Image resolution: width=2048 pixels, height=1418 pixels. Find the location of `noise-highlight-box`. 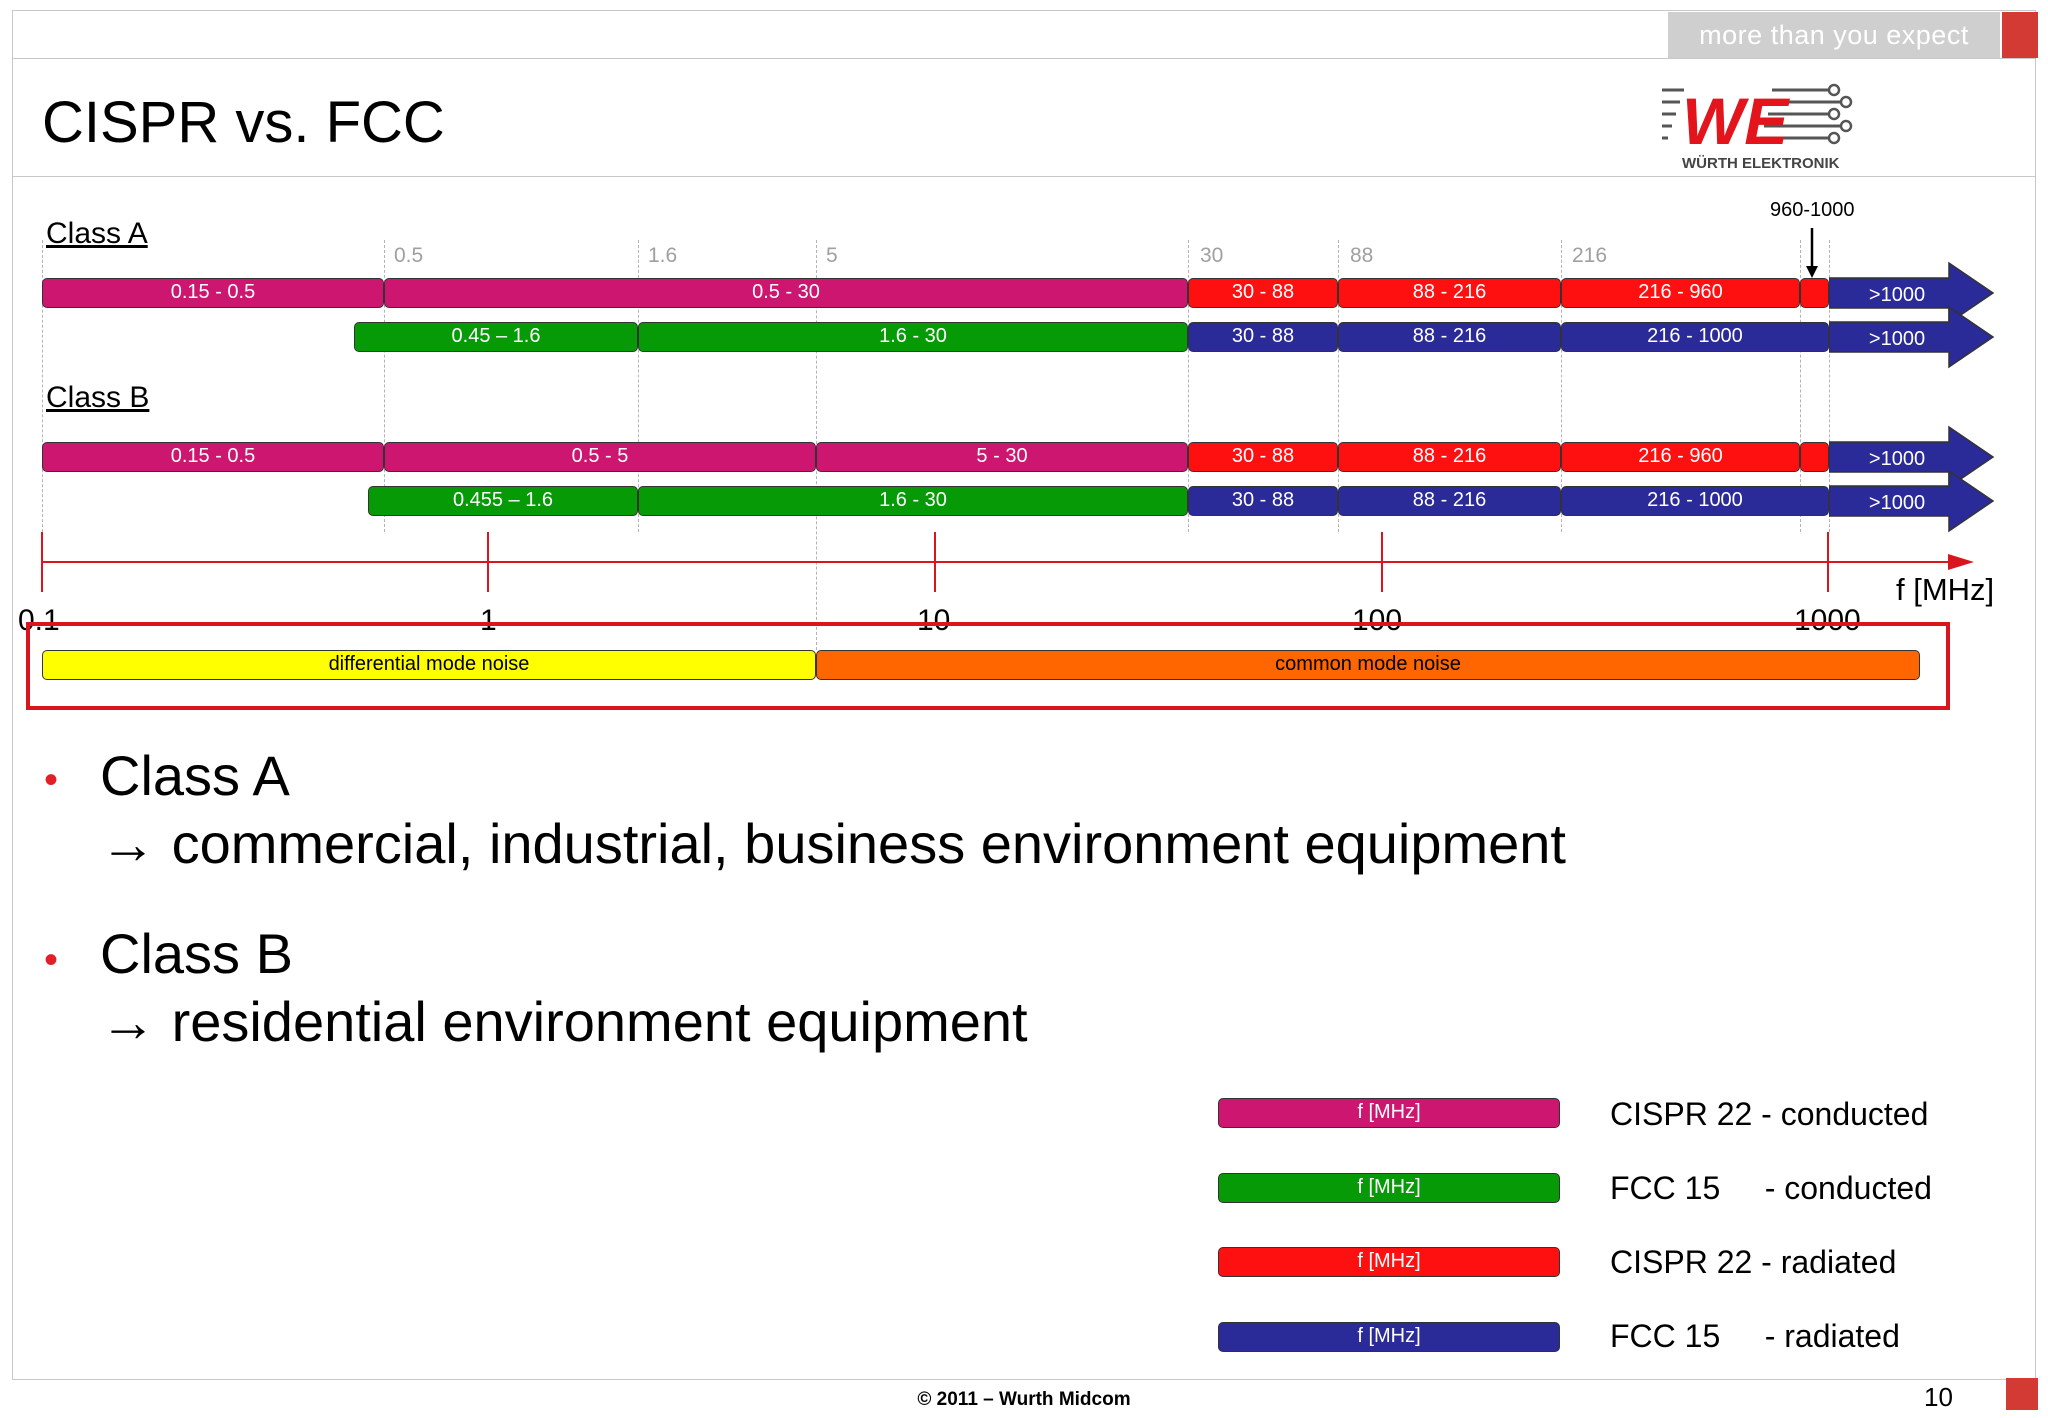

noise-highlight-box is located at coordinates (988, 666).